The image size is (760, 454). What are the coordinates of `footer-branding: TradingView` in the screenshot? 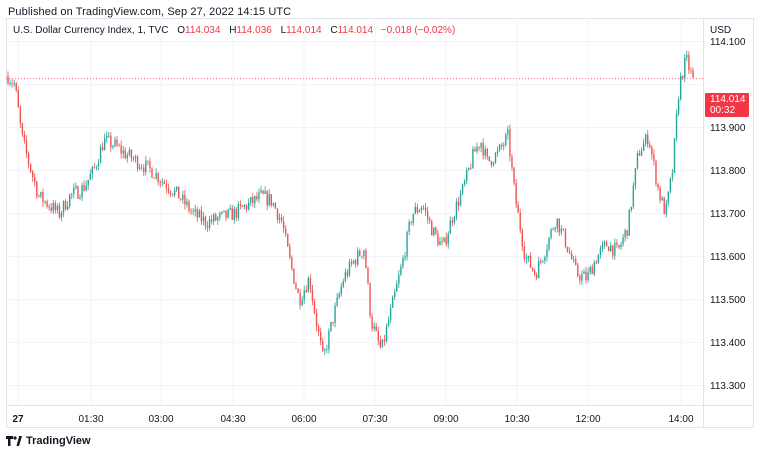 It's located at (48, 441).